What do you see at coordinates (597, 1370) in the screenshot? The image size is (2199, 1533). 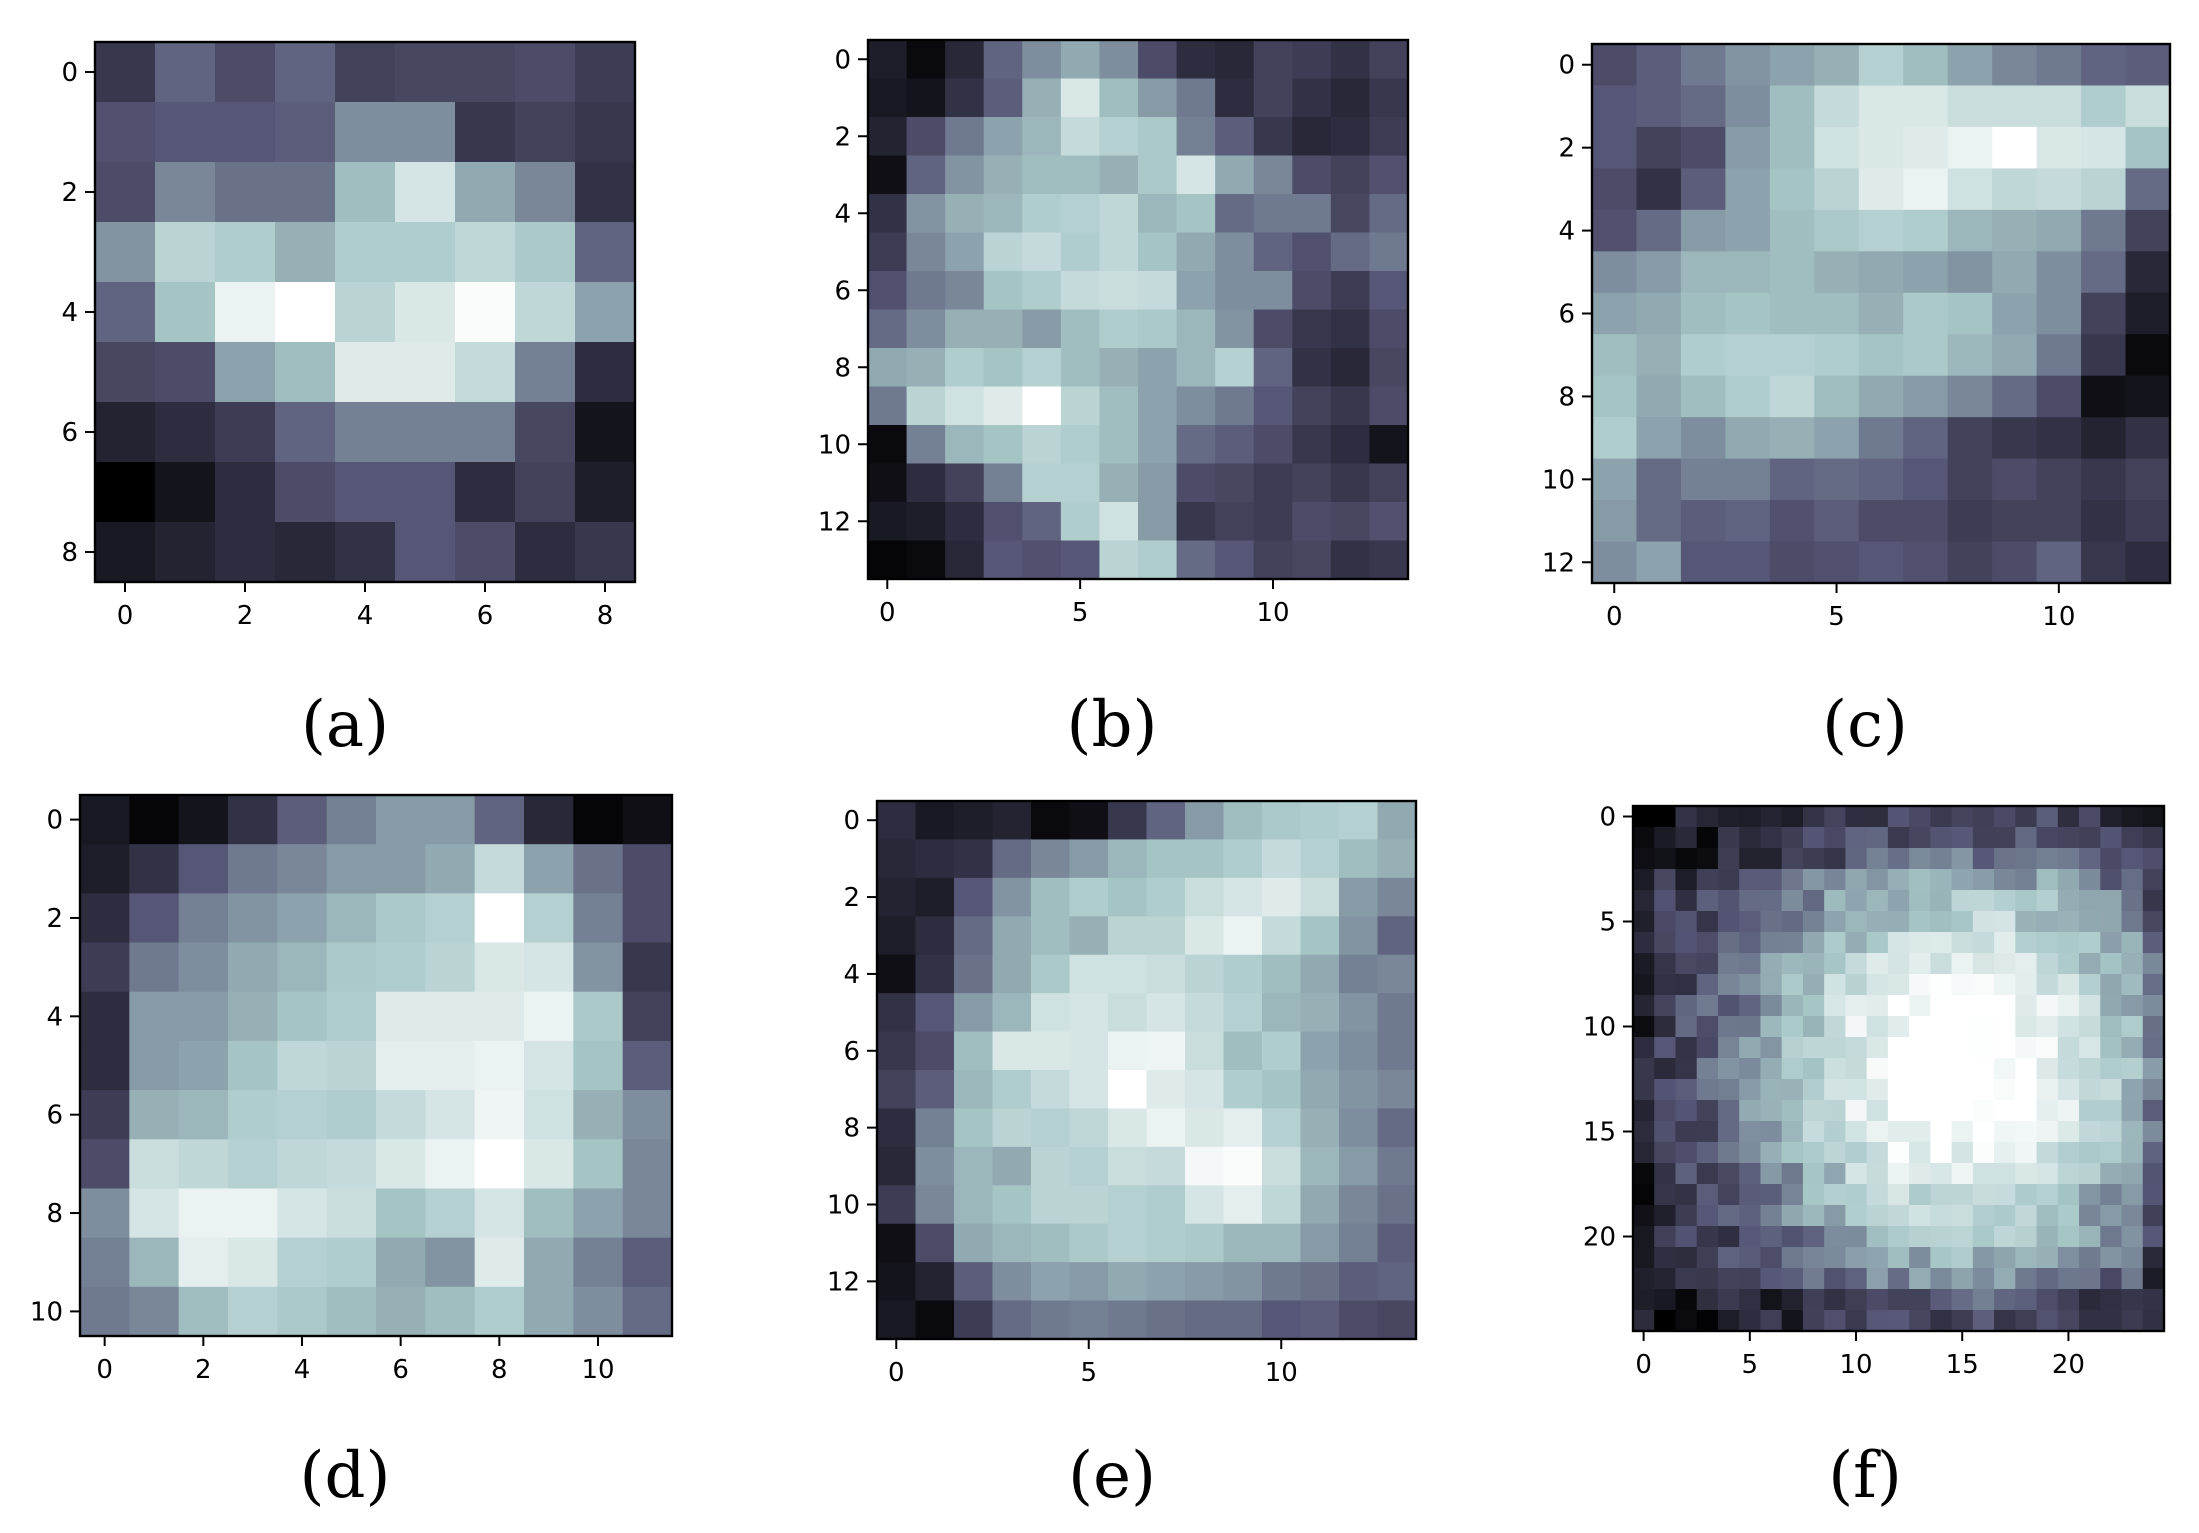 I see `x-tick-label: 10` at bounding box center [597, 1370].